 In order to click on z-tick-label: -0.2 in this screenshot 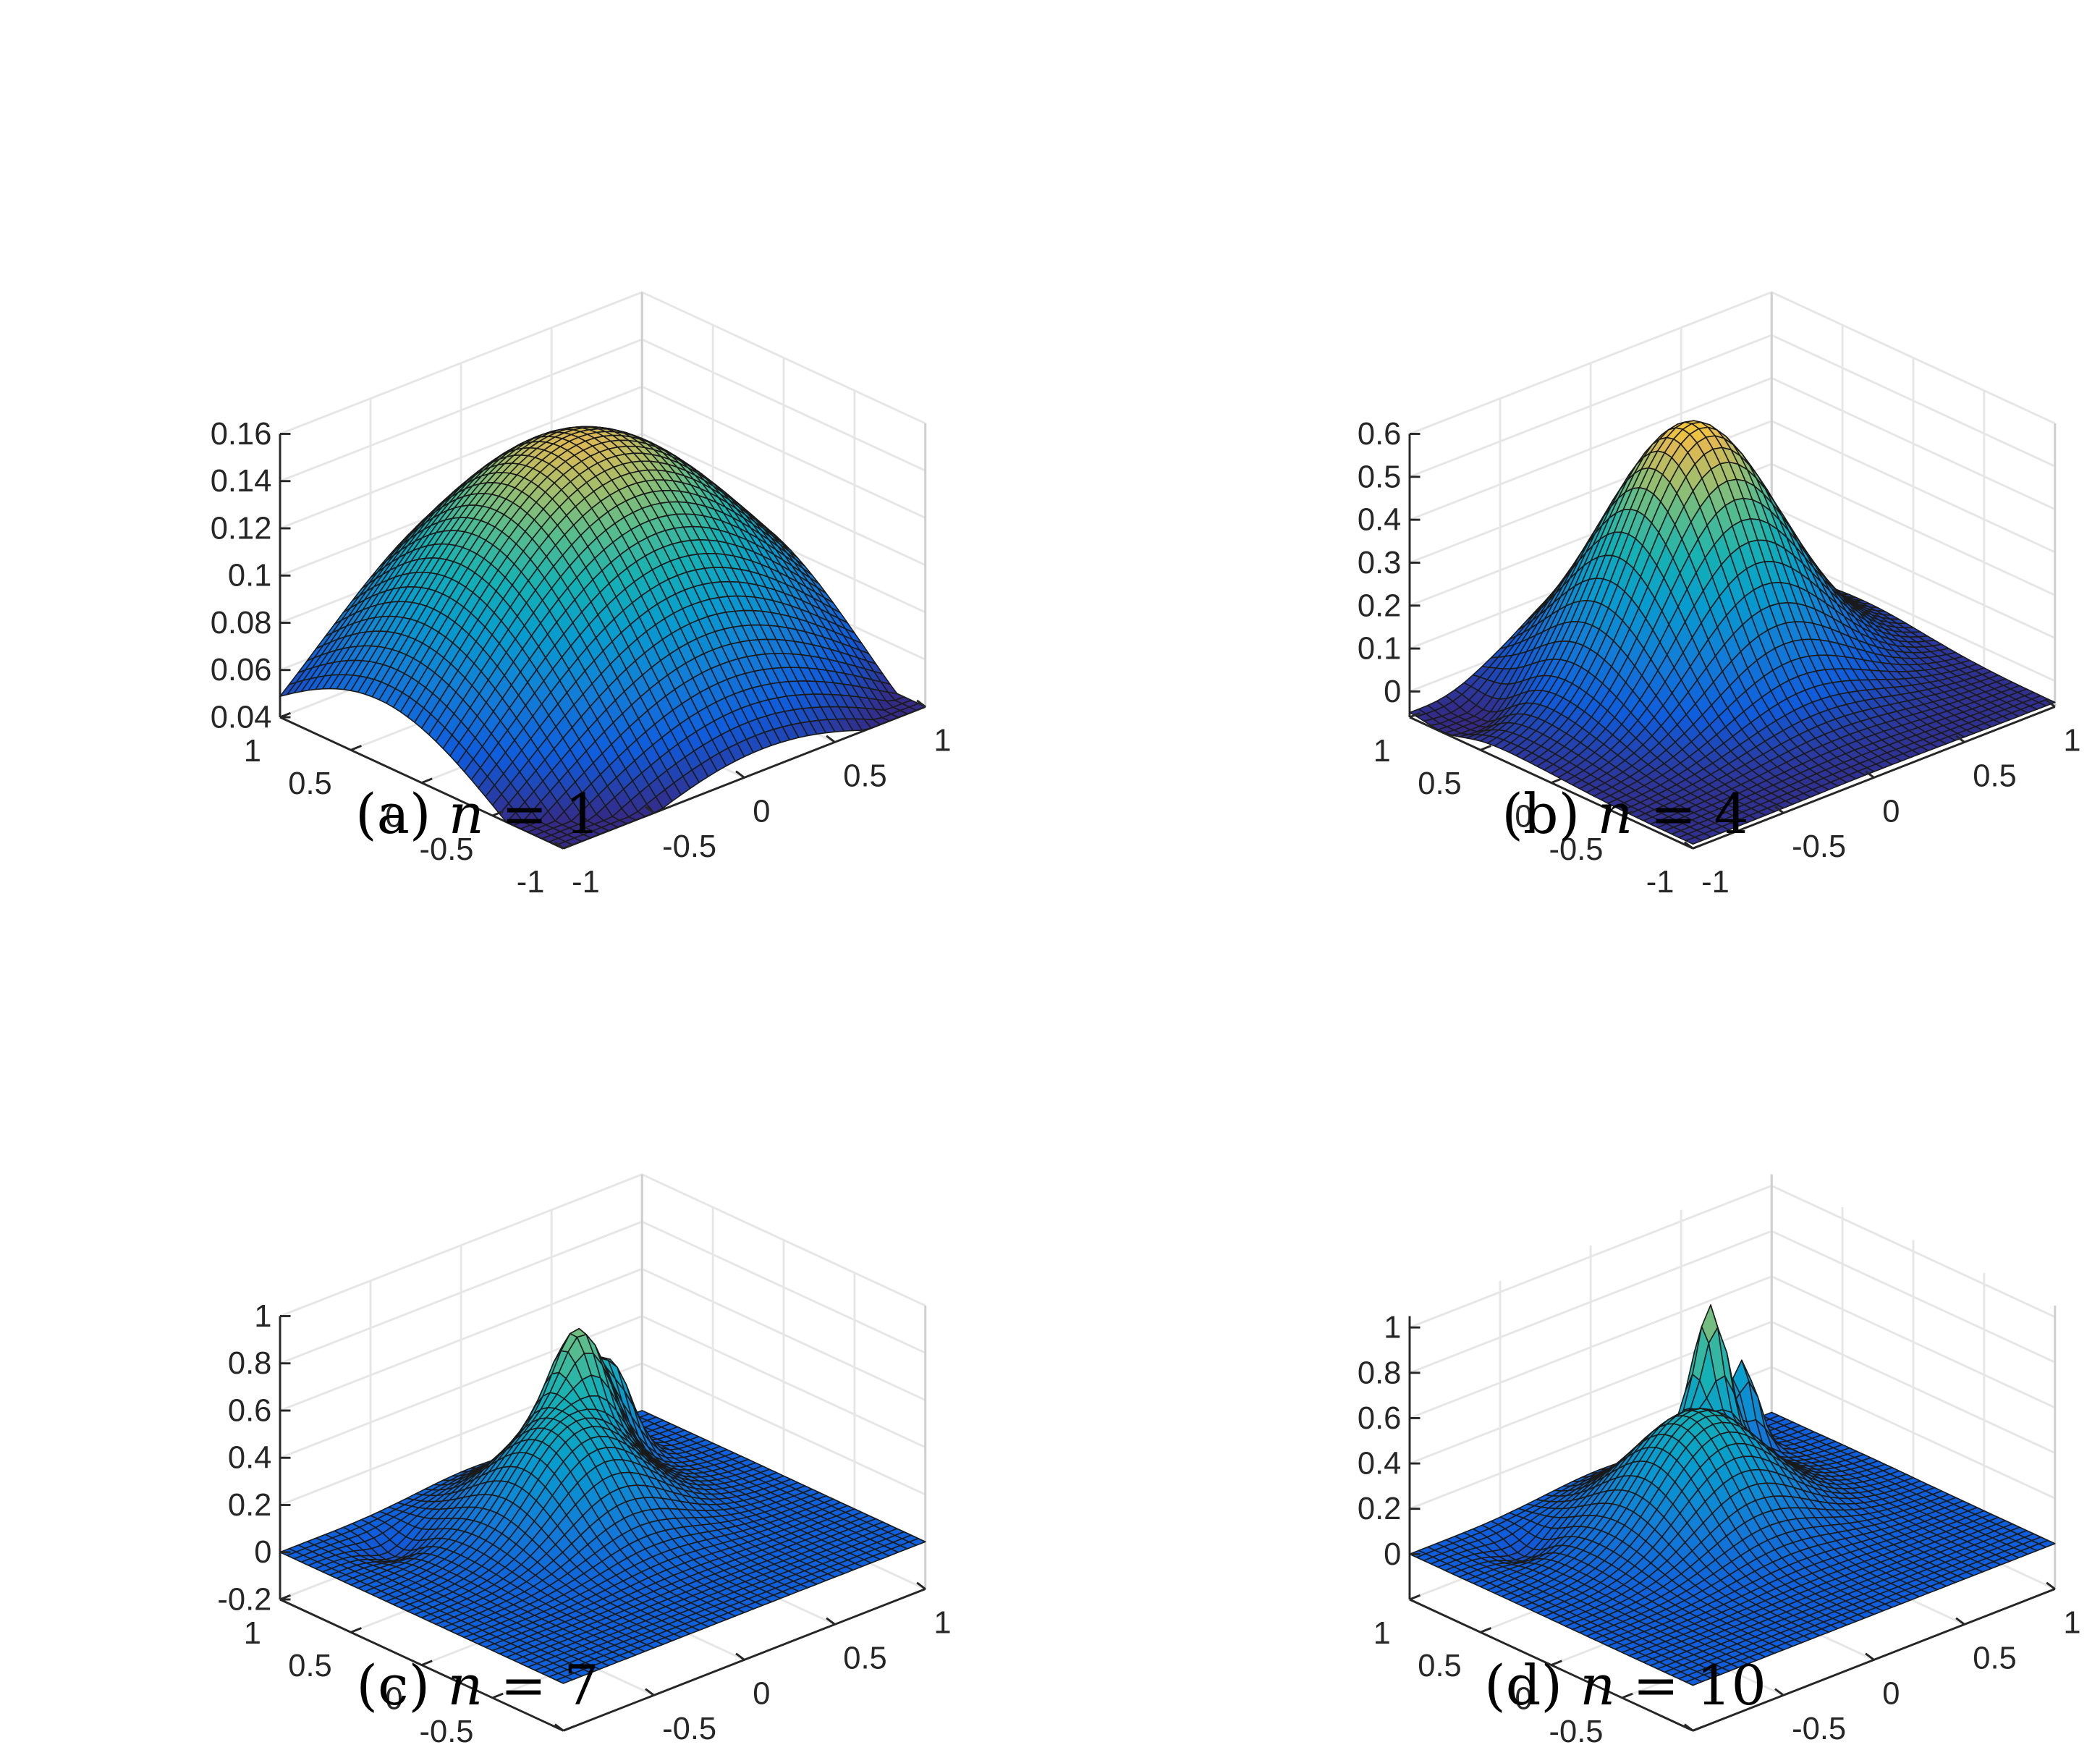, I will do `click(244, 1600)`.